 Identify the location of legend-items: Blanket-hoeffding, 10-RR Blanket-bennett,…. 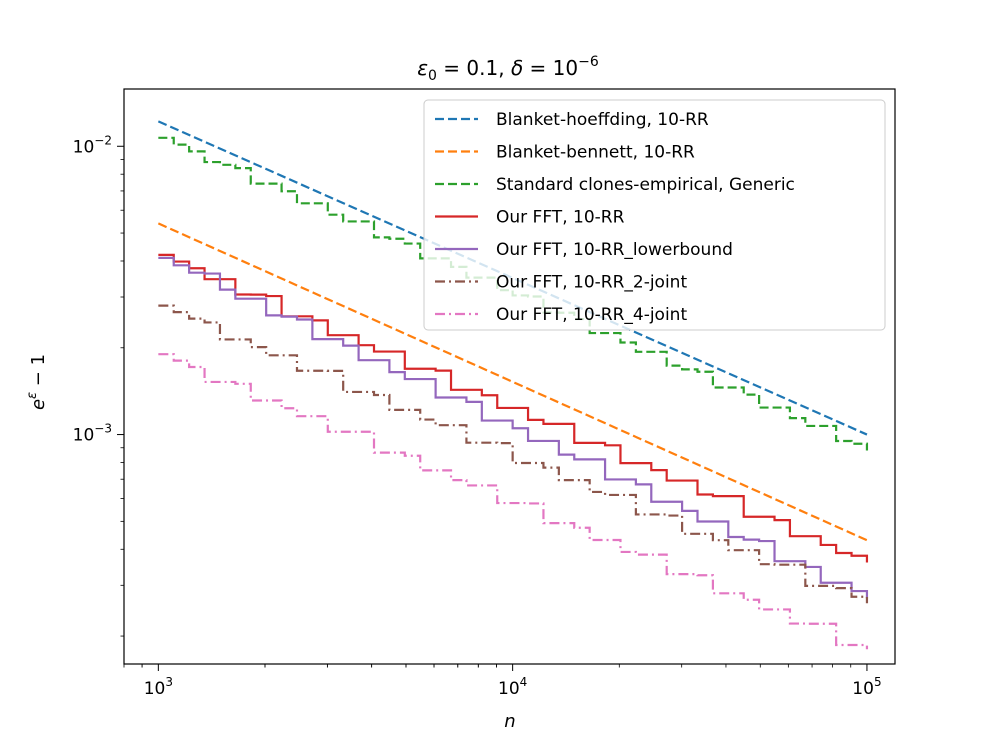
(615, 217).